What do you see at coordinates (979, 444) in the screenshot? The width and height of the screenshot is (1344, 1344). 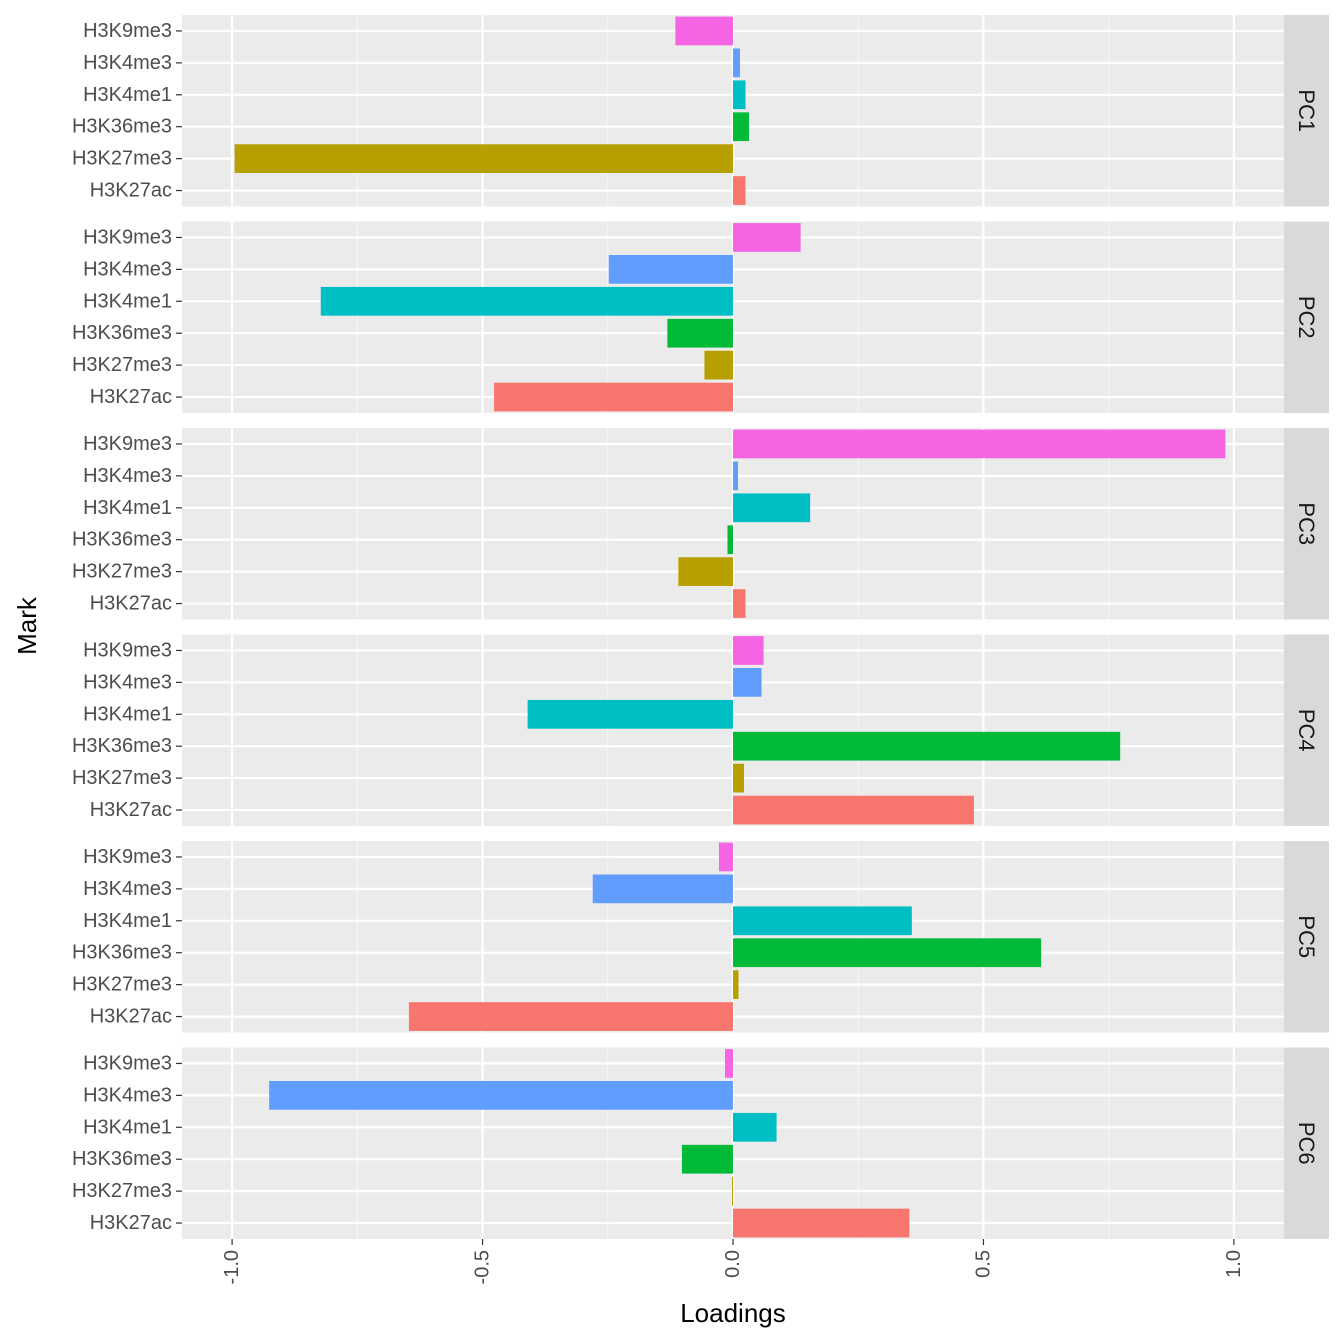 I see `bar-pc3-h3k9me3` at bounding box center [979, 444].